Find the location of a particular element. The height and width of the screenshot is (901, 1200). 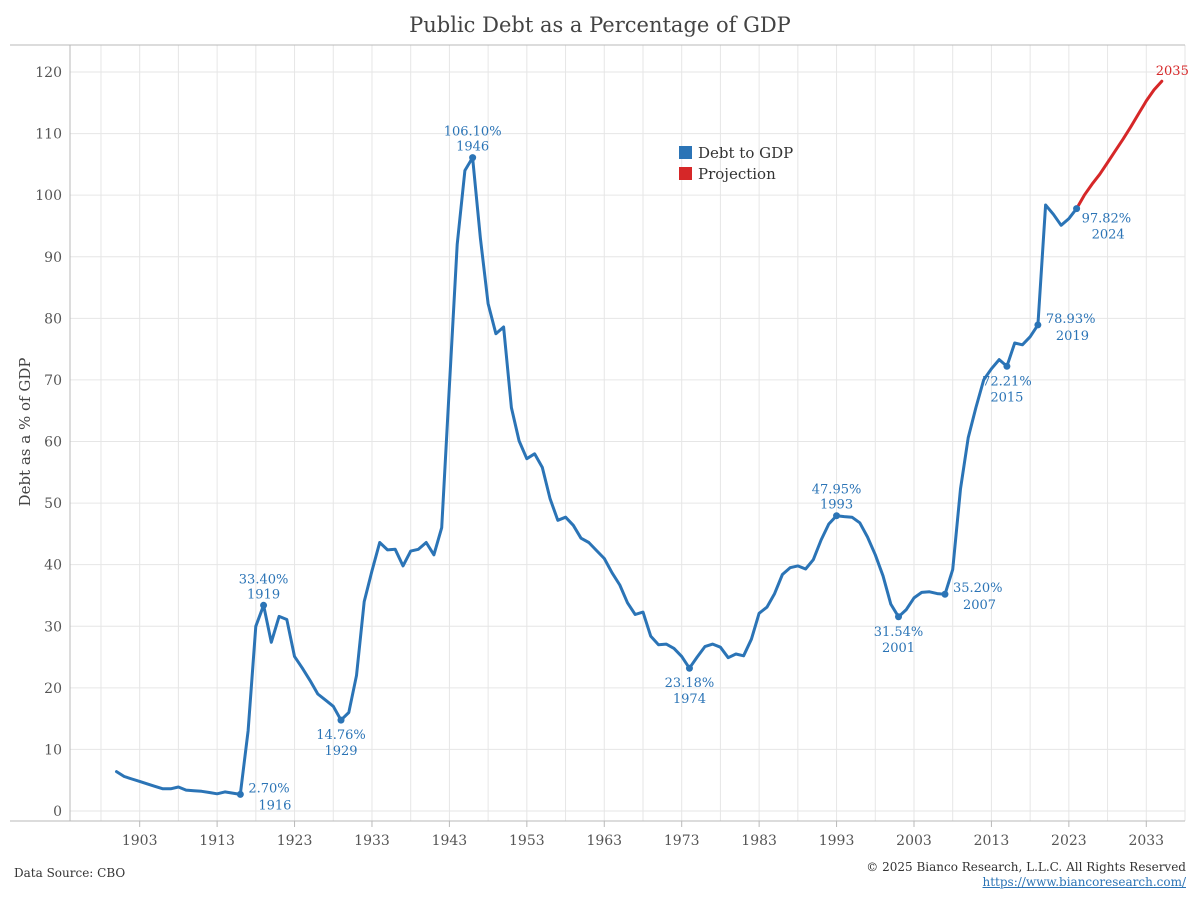

annotation-value: 31.54% is located at coordinates (899, 632).